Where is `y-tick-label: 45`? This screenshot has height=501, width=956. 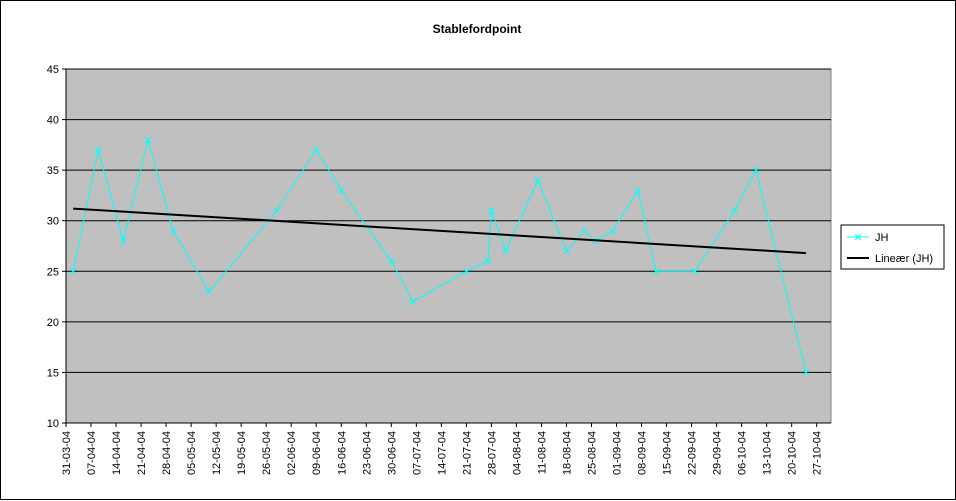 y-tick-label: 45 is located at coordinates (53, 70).